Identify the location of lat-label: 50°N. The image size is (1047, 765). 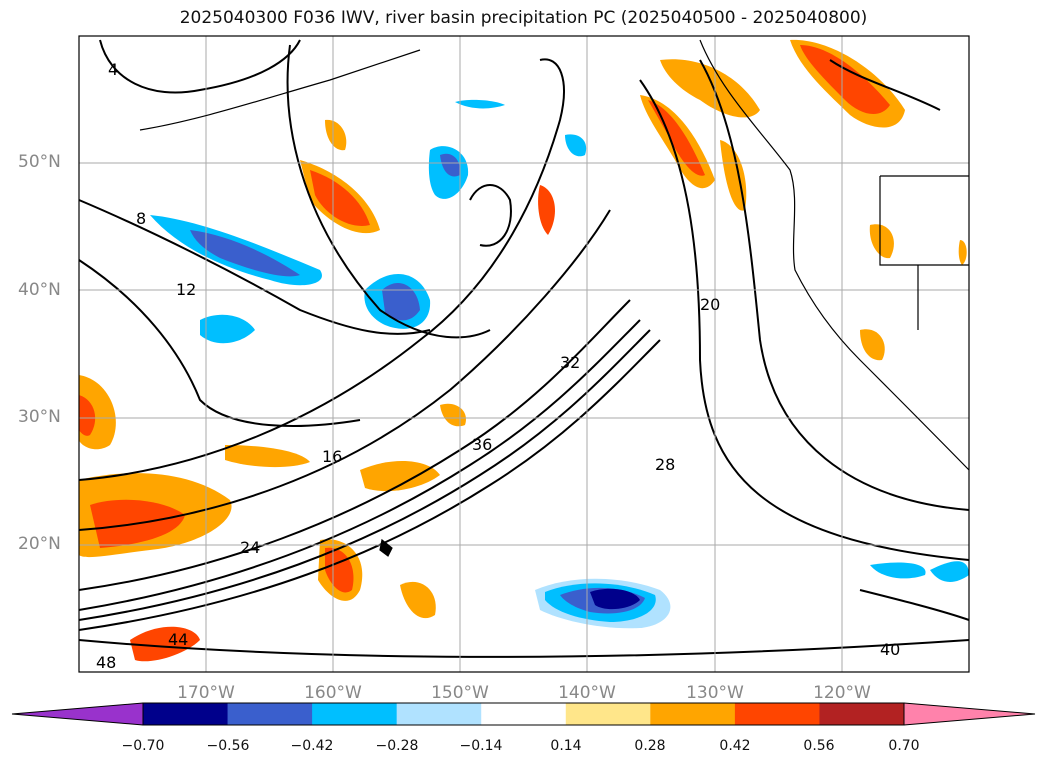
(39, 162).